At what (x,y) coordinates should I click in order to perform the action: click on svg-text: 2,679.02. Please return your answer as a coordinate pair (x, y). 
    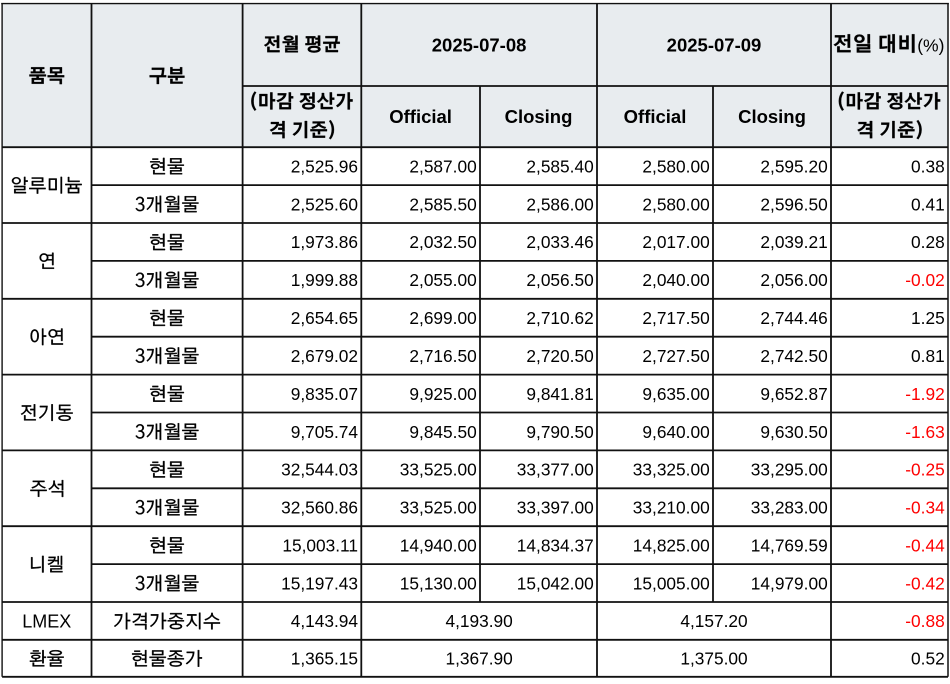
    Looking at the image, I should click on (324, 356).